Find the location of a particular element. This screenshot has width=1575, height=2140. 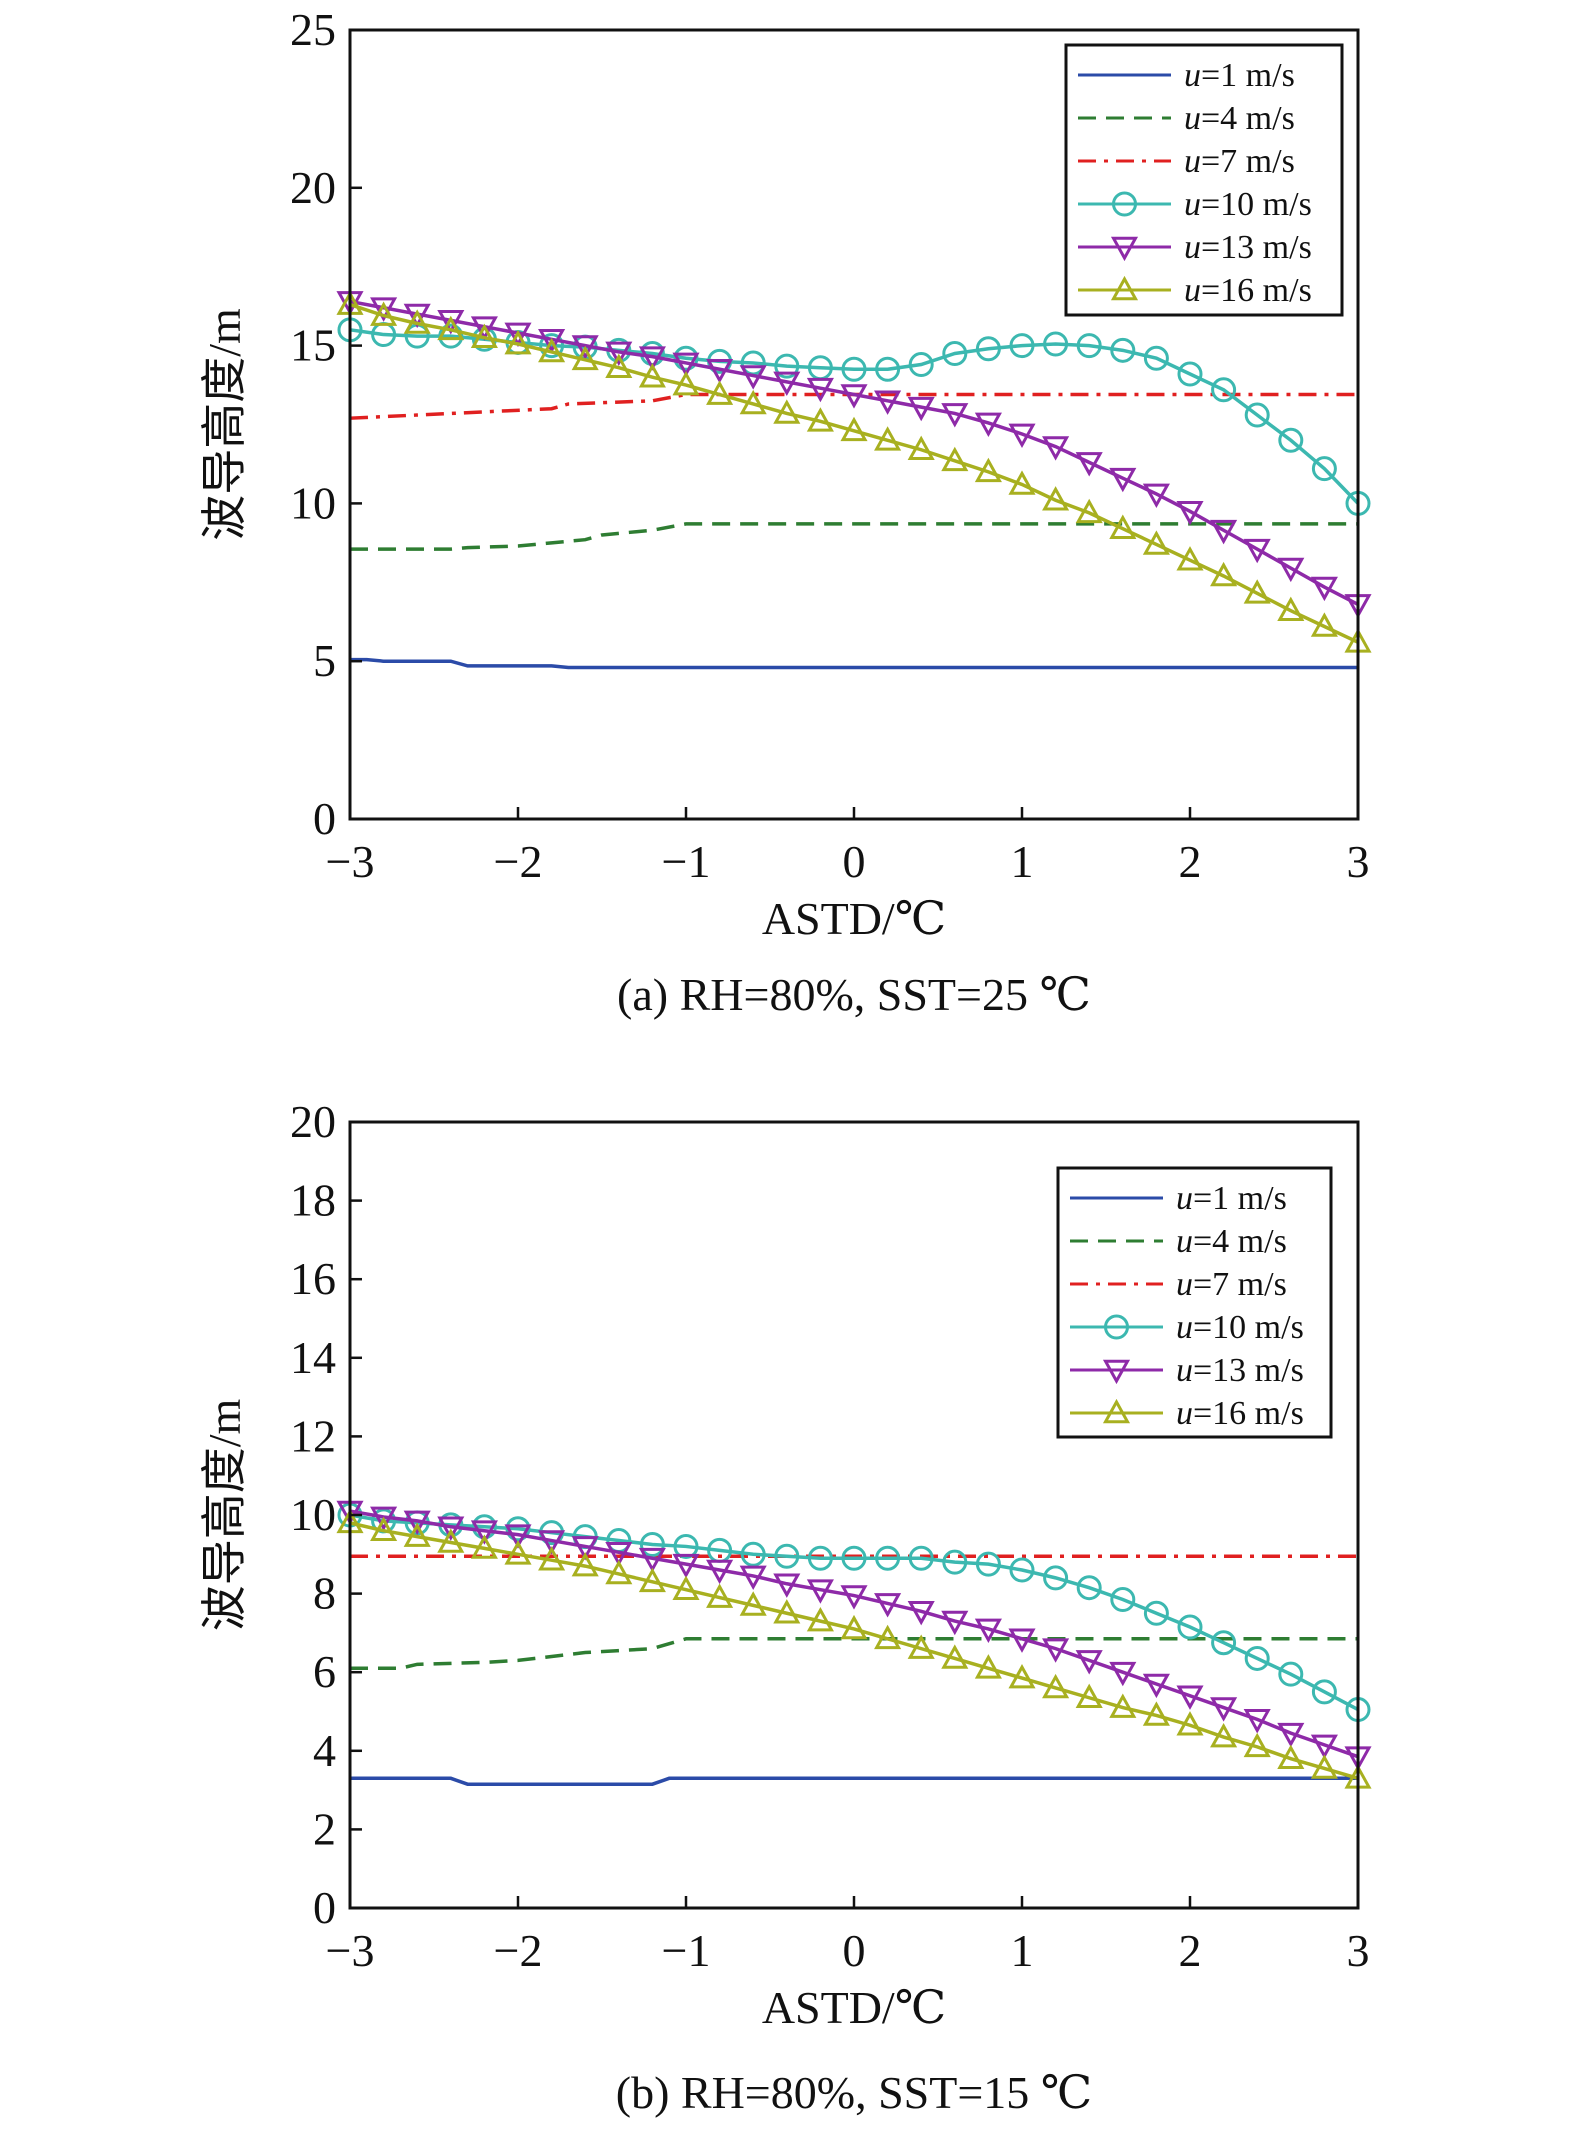

y-tick-label: 0 is located at coordinates (324, 1907).